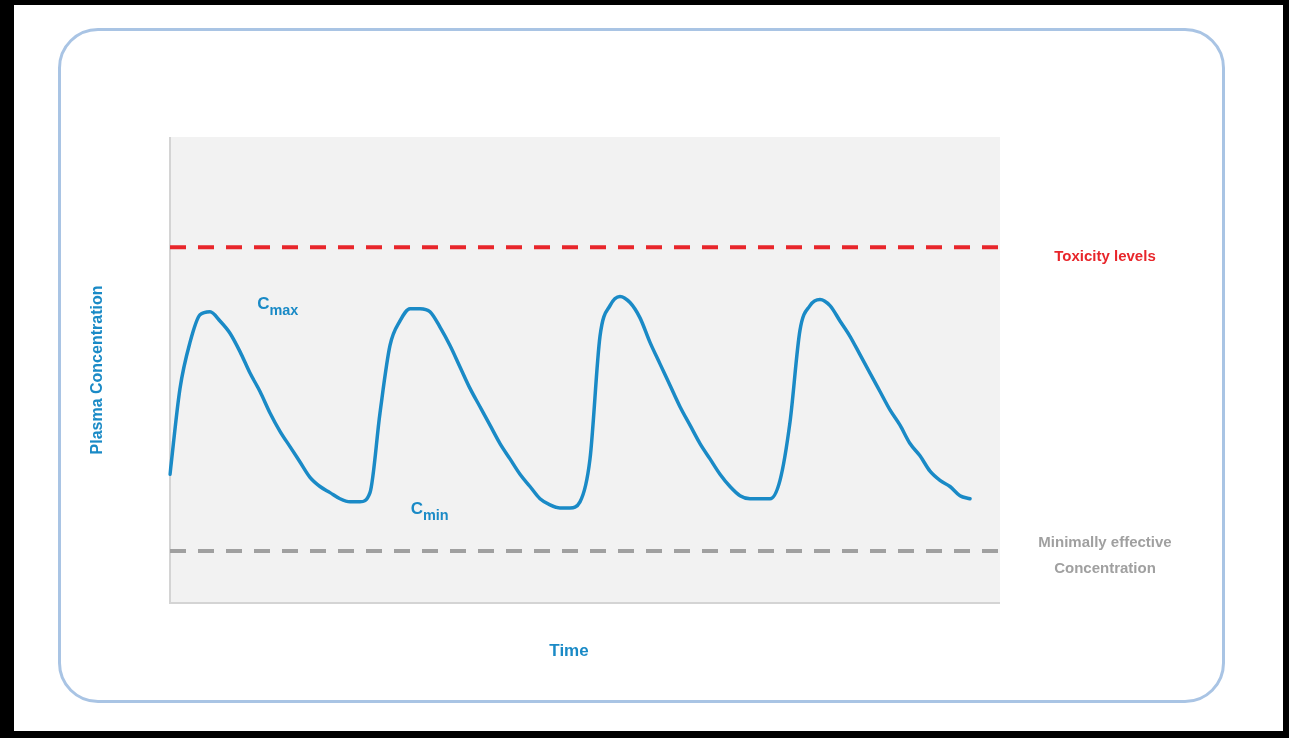  Describe the element at coordinates (1105, 255) in the screenshot. I see `ref-line-label: Toxicity levels` at that location.